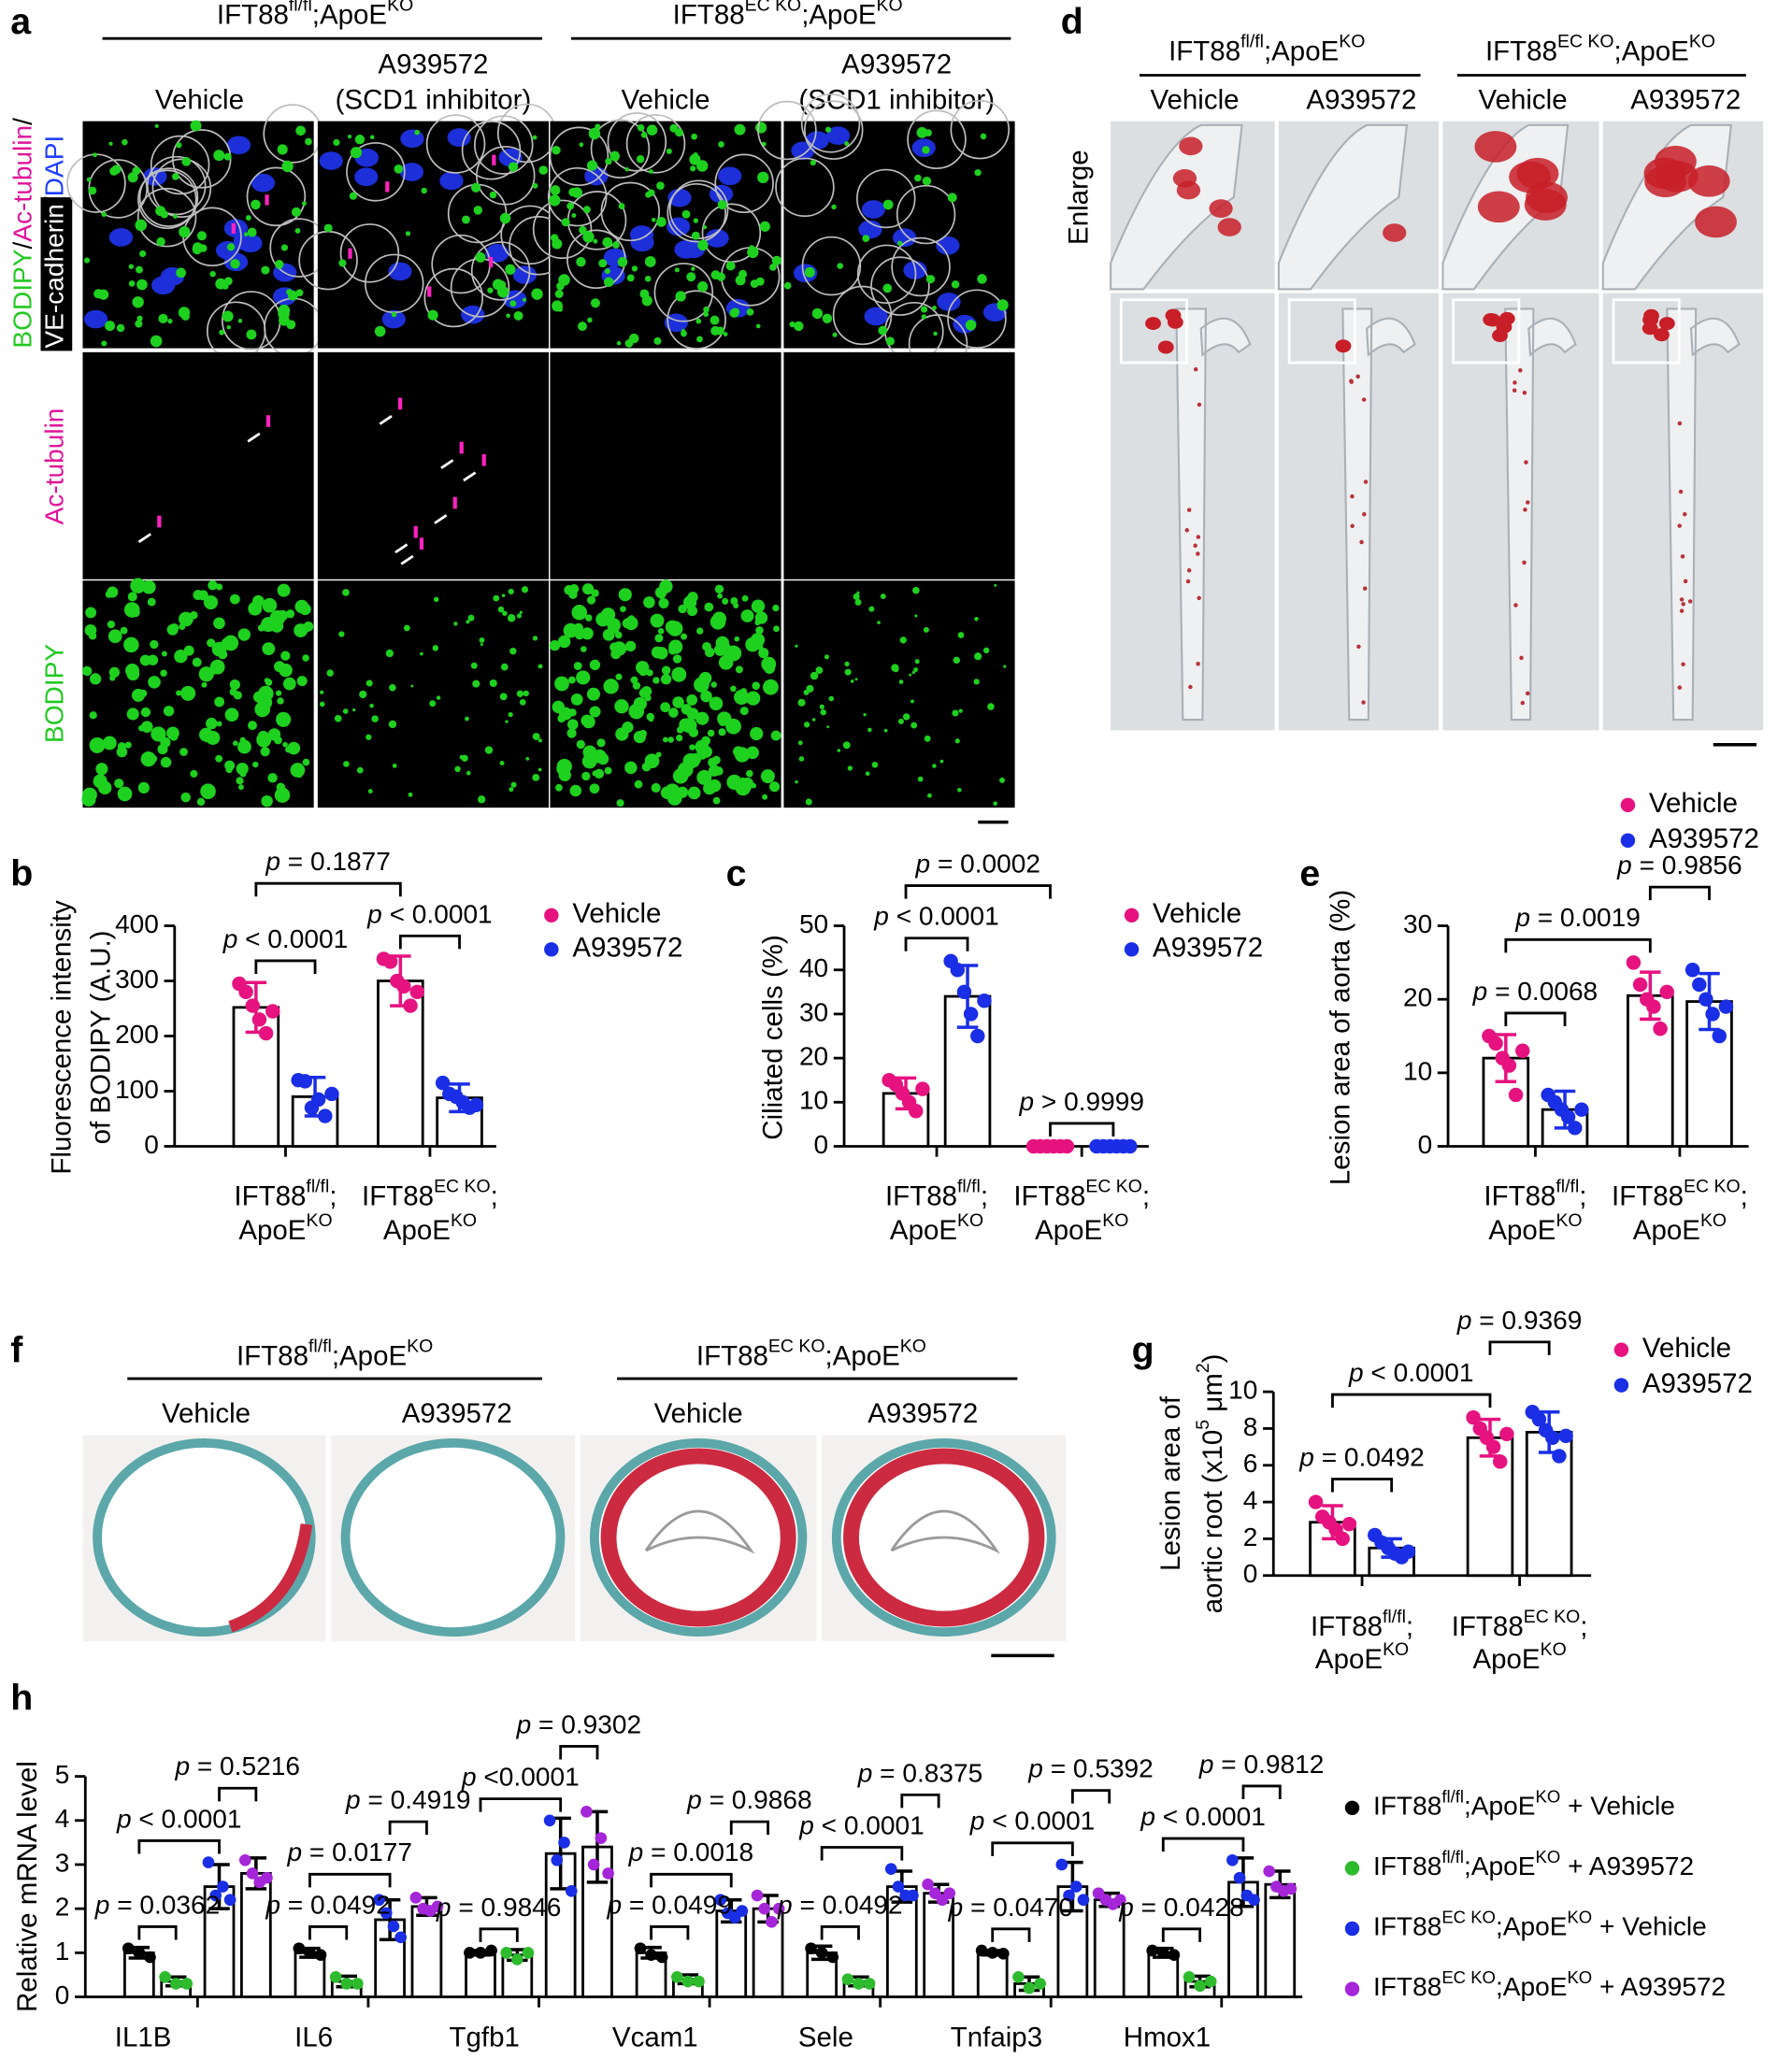  I want to click on y-axis-label: of BODIPY (A.U.), so click(100, 1038).